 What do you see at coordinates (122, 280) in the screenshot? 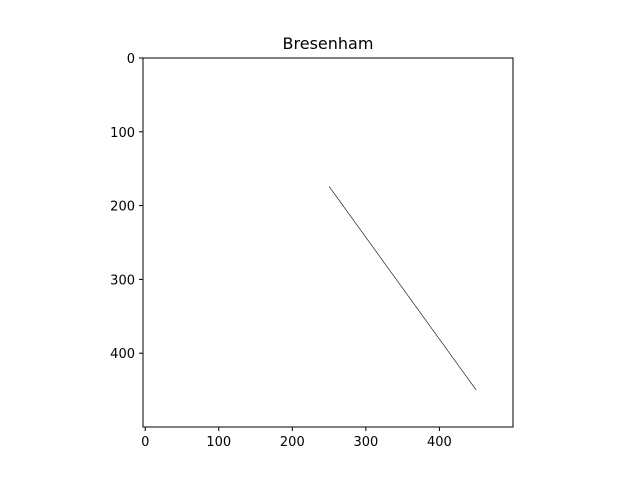
I see `y-tick-label: 300` at bounding box center [122, 280].